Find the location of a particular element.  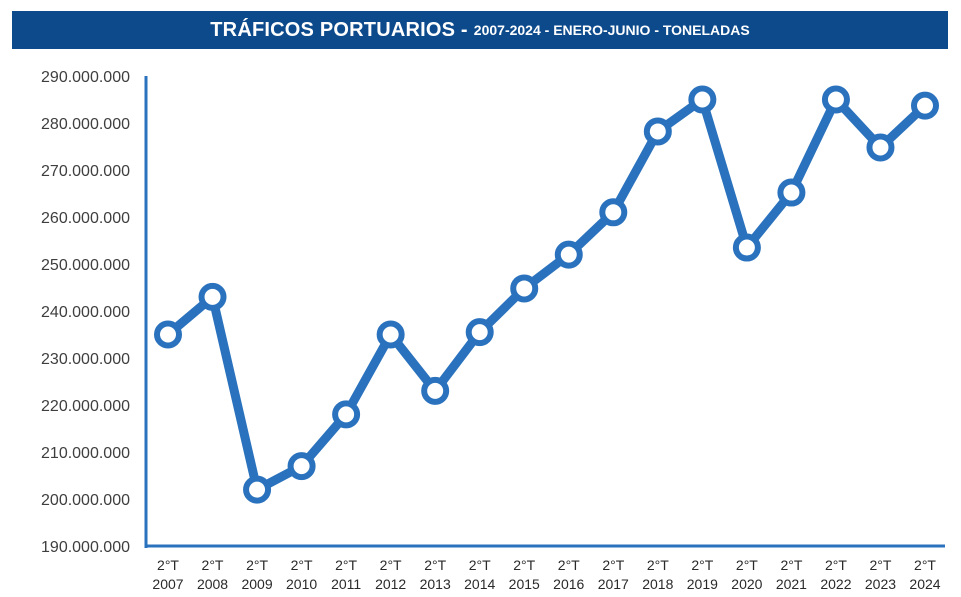

y-tick-label: 220.000.000 is located at coordinates (85, 406).